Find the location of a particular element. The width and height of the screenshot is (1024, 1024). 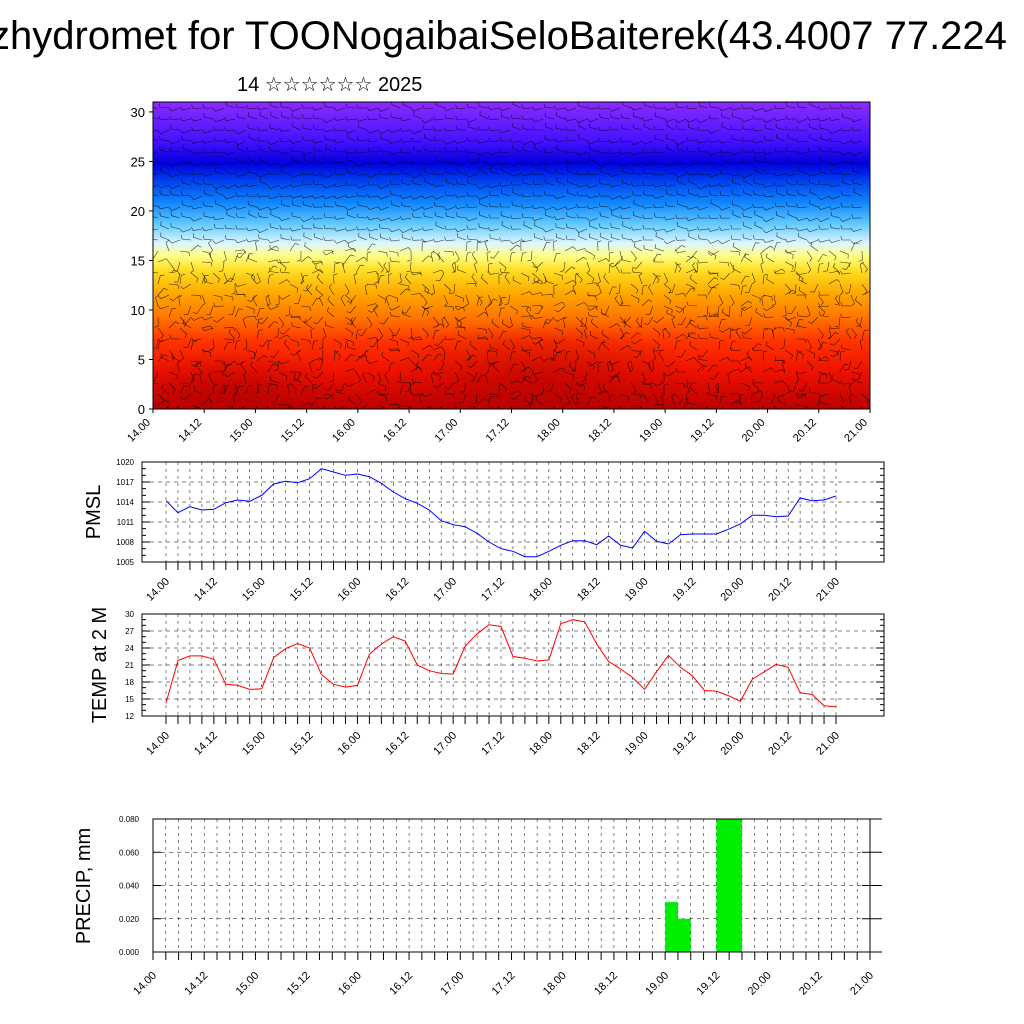

x-tick-label: 16.00 is located at coordinates (350, 984).